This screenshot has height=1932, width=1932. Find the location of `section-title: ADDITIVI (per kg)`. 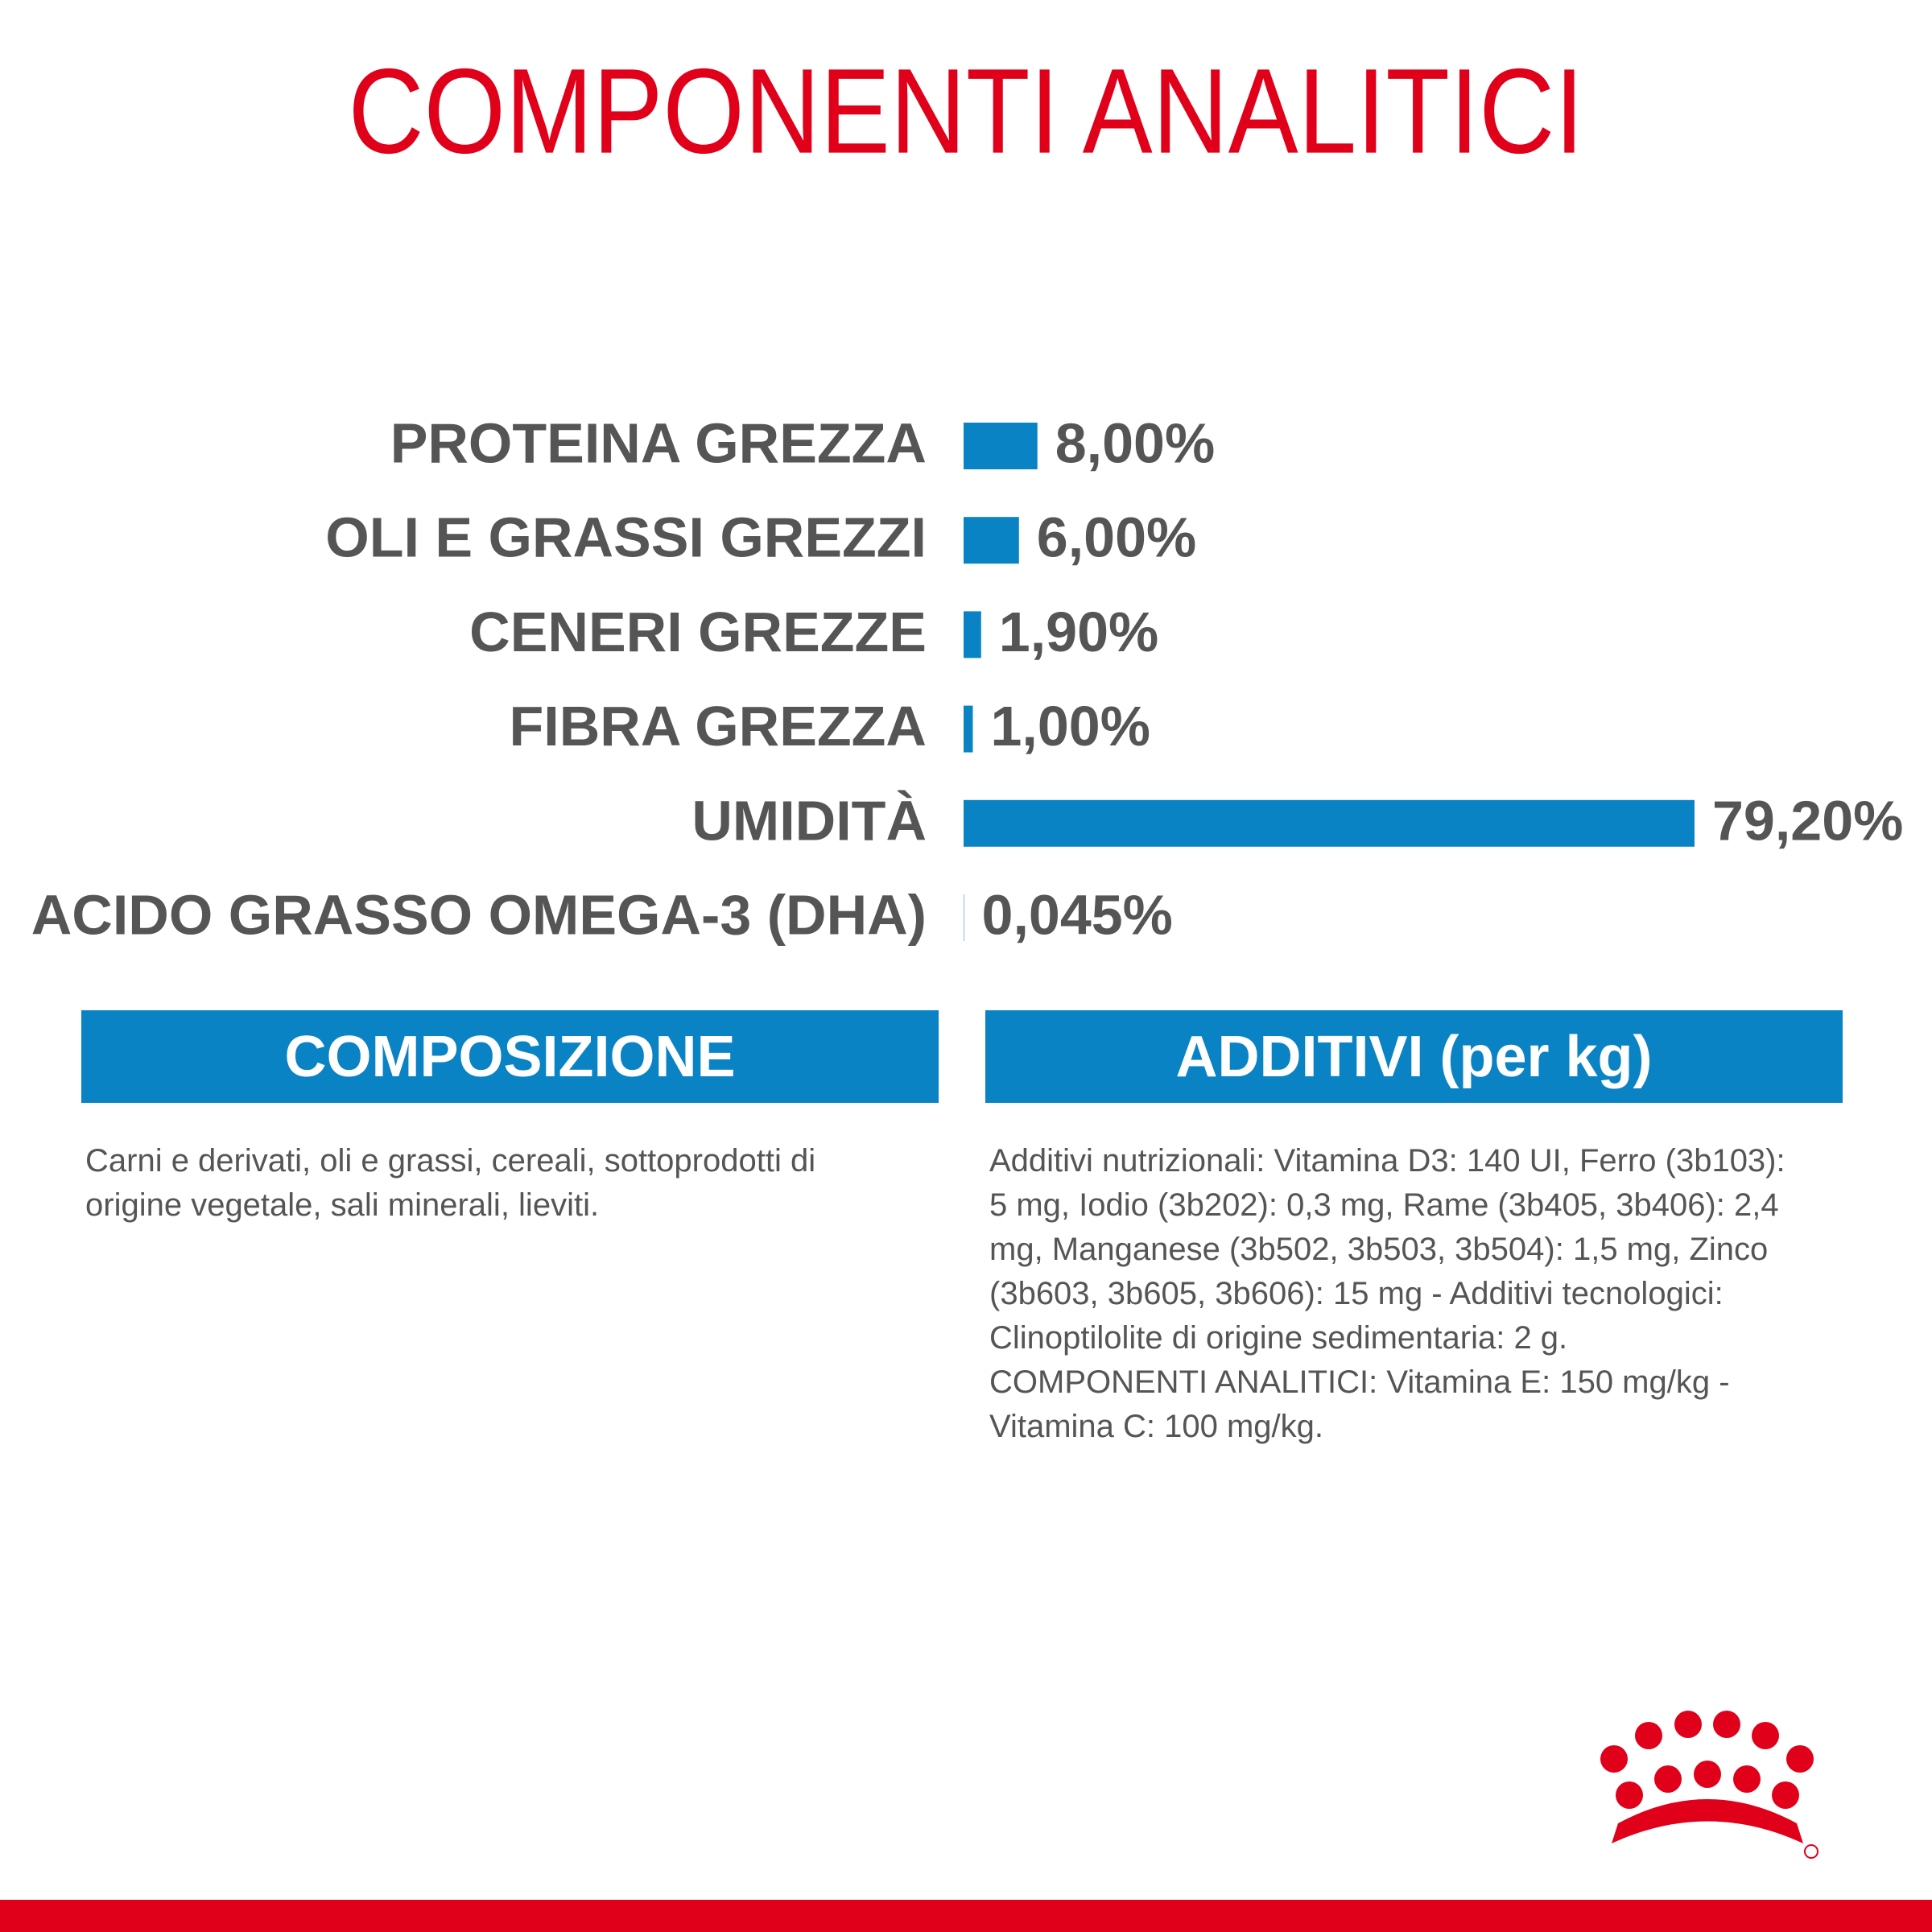

section-title: ADDITIVI (per kg) is located at coordinates (1414, 1056).